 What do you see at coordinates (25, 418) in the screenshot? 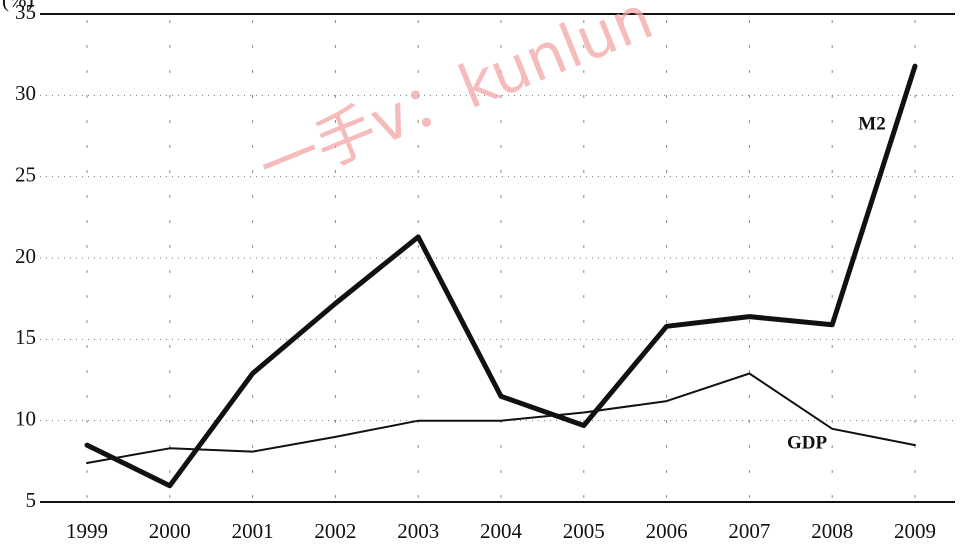
I see `y-tick-label: 10` at bounding box center [25, 418].